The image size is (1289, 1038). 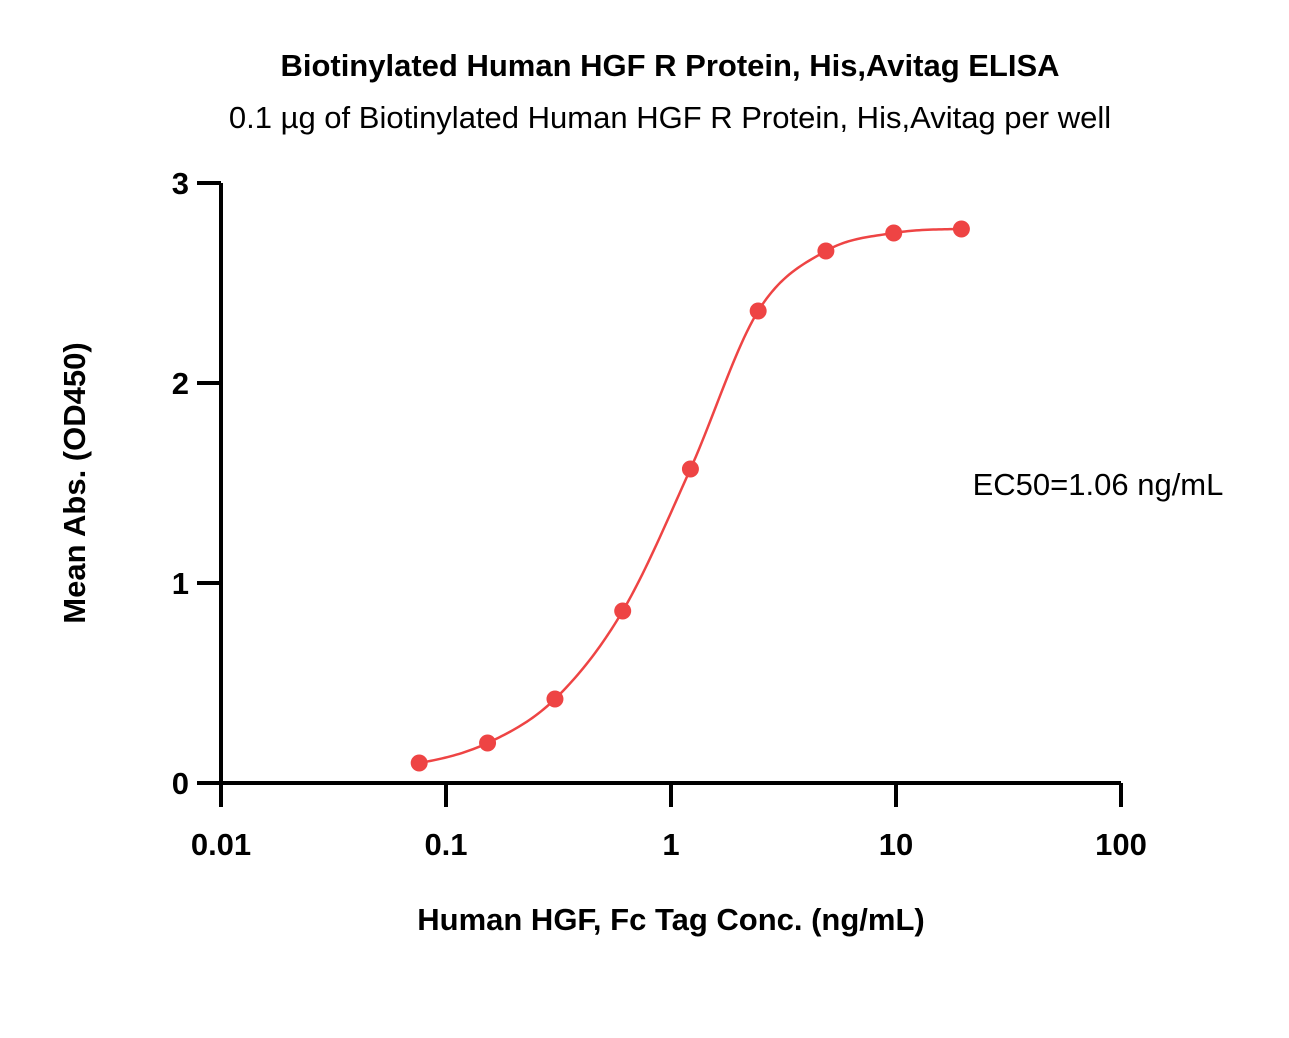 I want to click on y-tick-label: 2, so click(x=180, y=383).